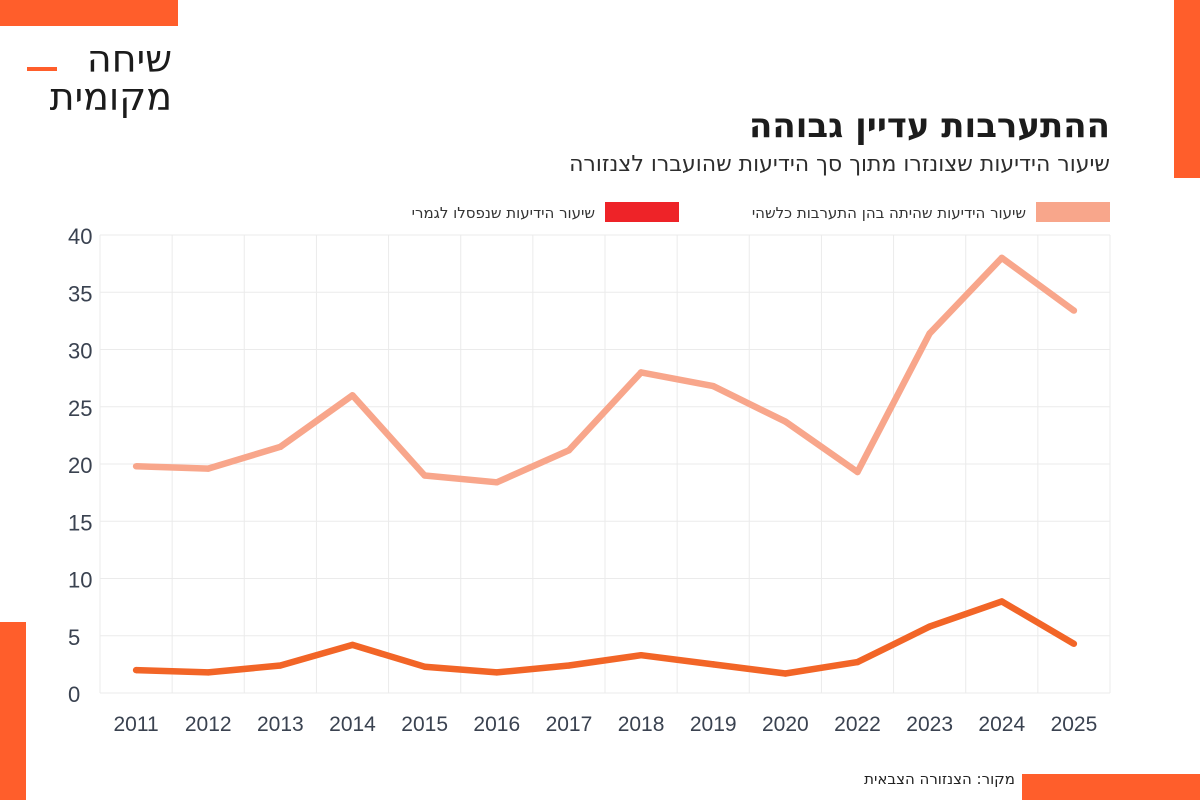  Describe the element at coordinates (89, 13) in the screenshot. I see `accent-bar-top-left` at that location.